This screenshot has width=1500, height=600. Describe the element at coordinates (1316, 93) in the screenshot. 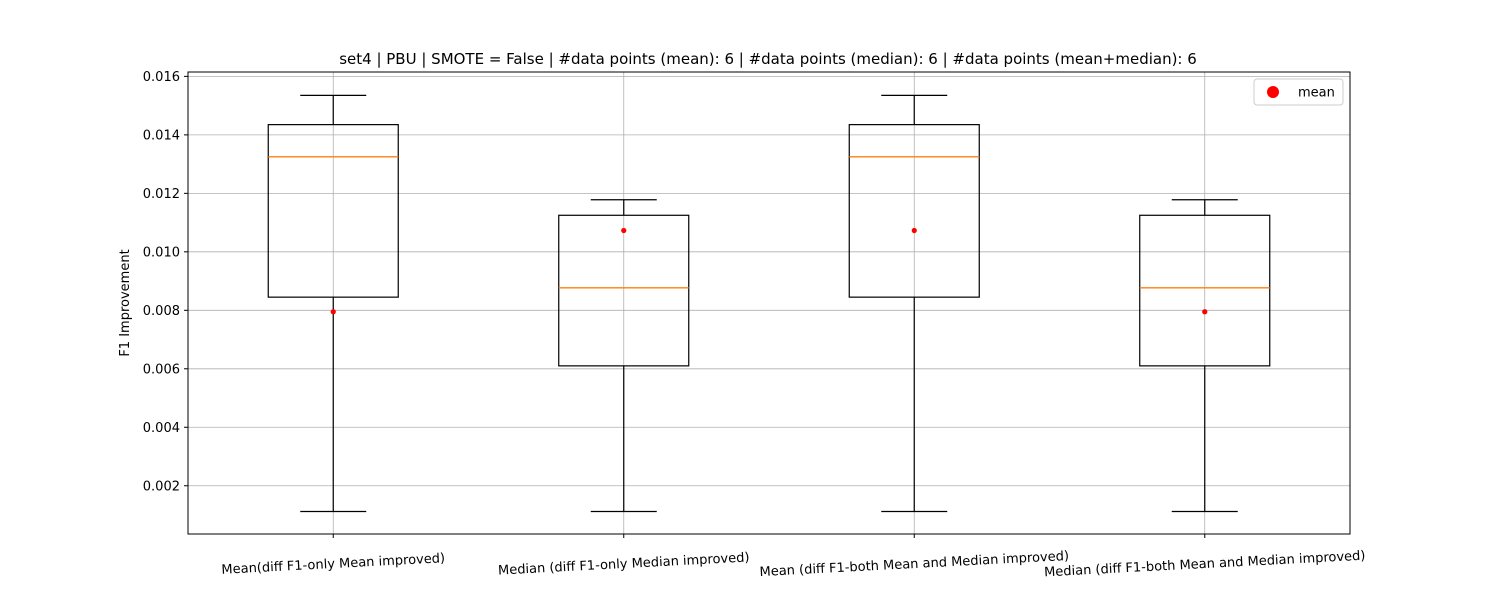

I see `legend-label: mean` at that location.